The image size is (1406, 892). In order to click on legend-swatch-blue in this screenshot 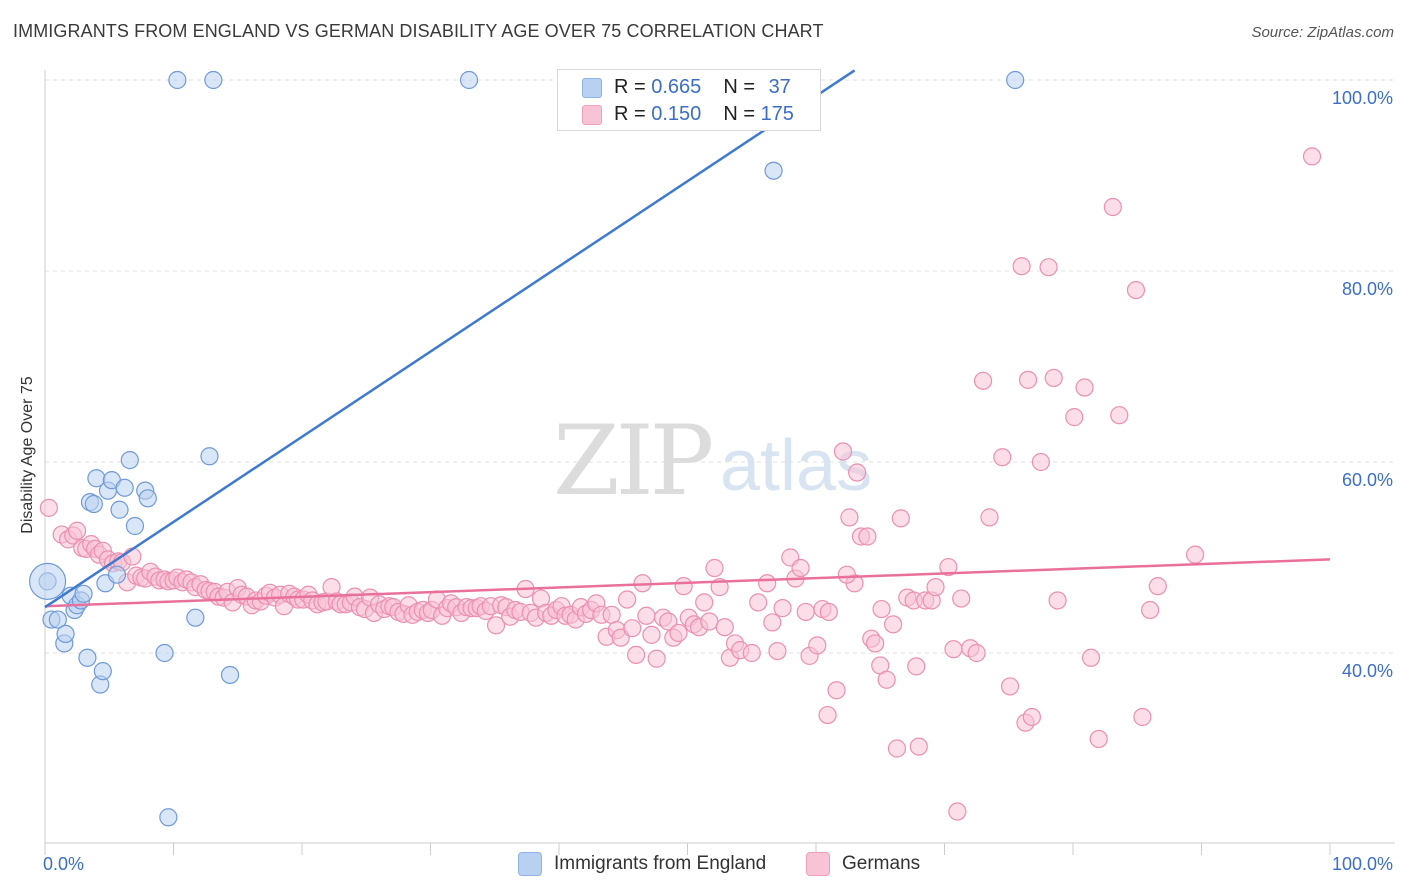, I will do `click(592, 88)`.